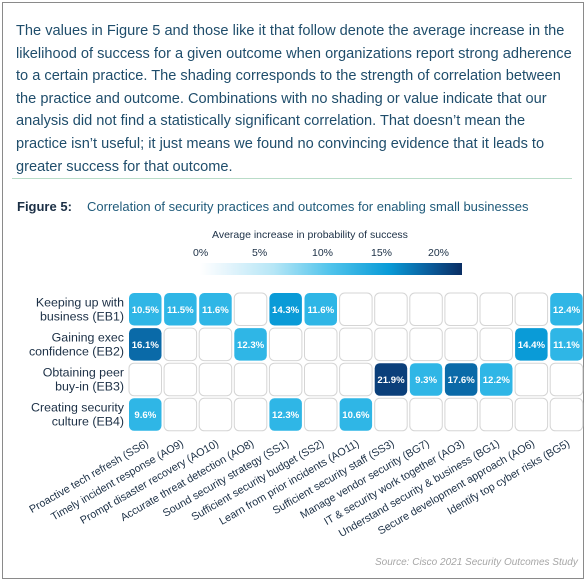 This screenshot has width=588, height=583. Describe the element at coordinates (323, 253) in the screenshot. I see `legend-tick-10: 10%` at that location.